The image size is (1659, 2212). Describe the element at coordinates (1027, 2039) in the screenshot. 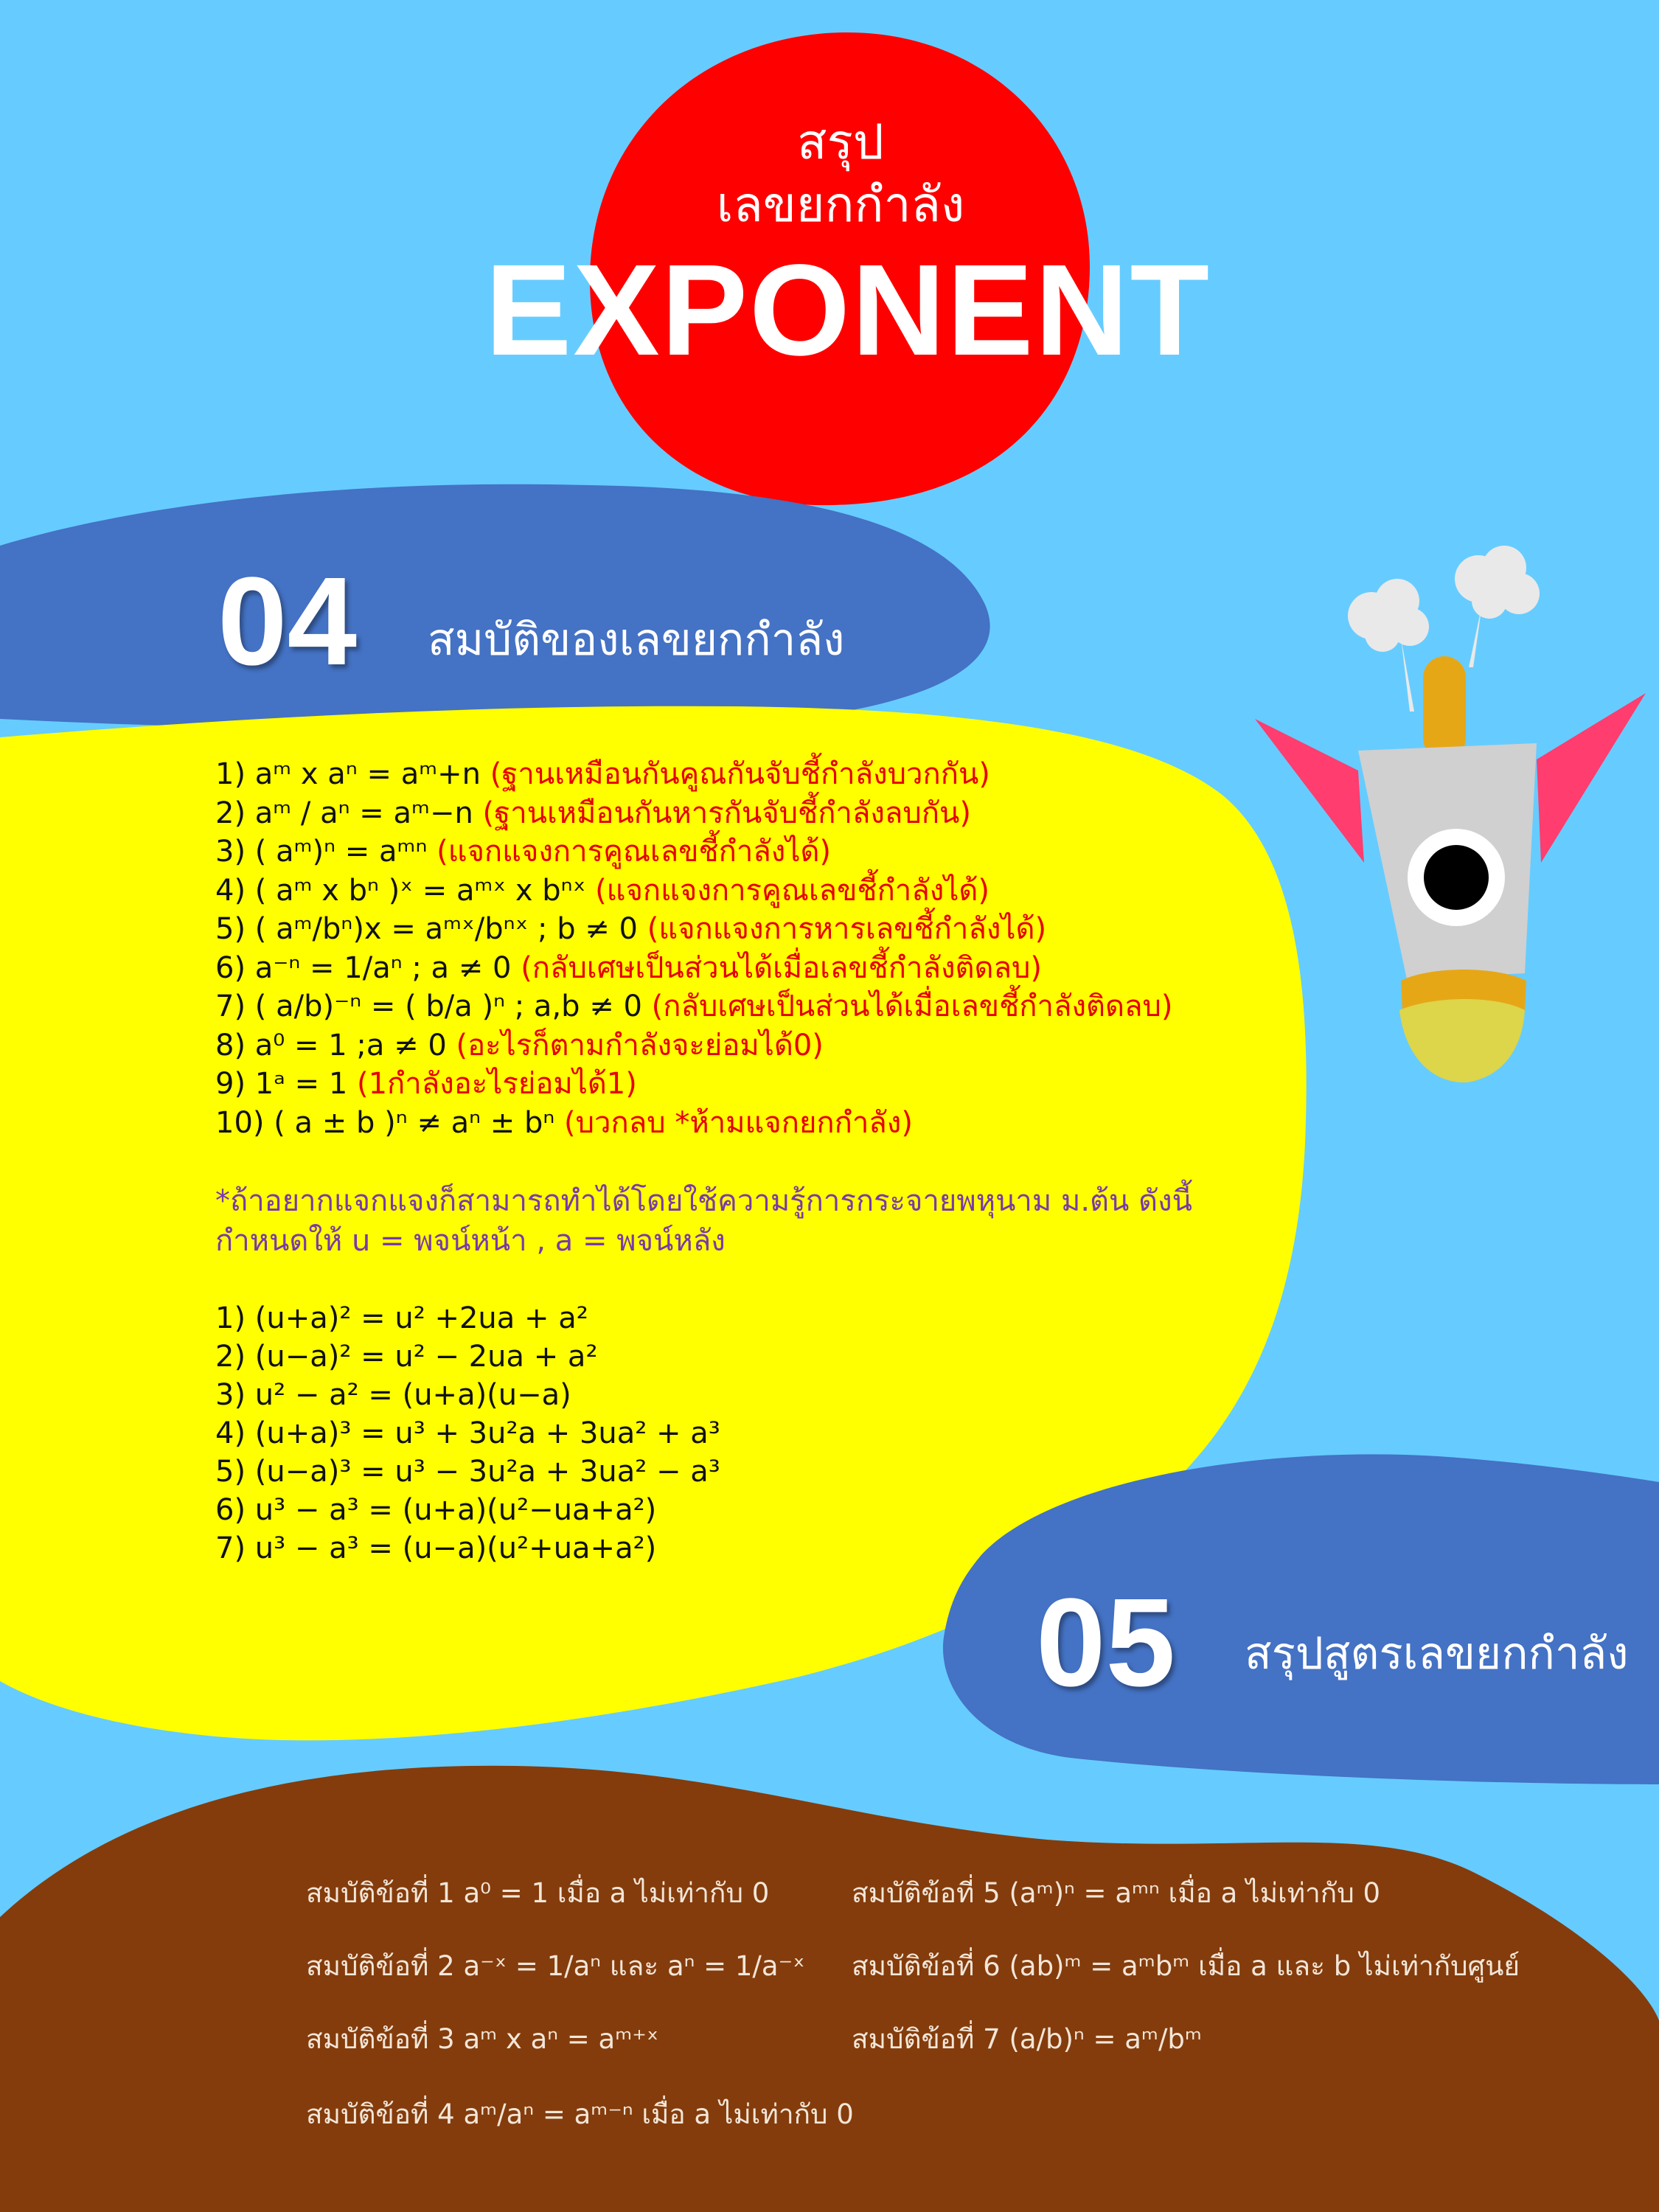

I see `summary-item: สมบัติข้อที่ 7 (a/b)ⁿ = aᵐ/bᵐ` at that location.